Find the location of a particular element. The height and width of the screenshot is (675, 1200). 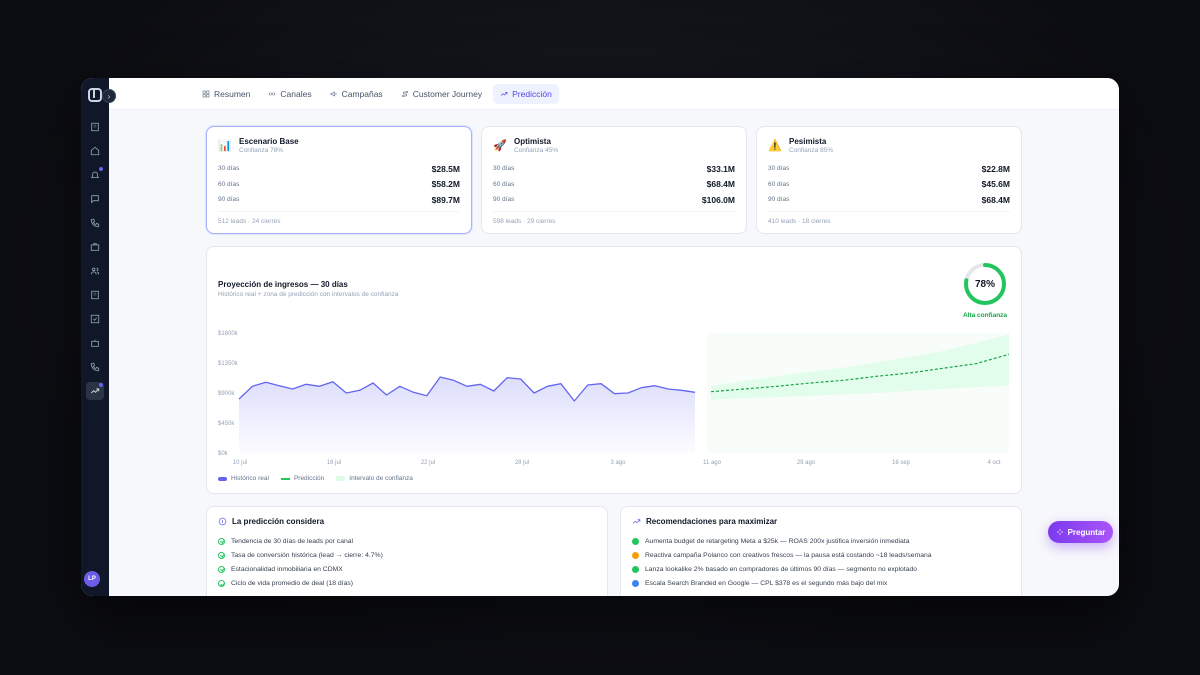

collapse-sidebar-button: › is located at coordinates (109, 96).